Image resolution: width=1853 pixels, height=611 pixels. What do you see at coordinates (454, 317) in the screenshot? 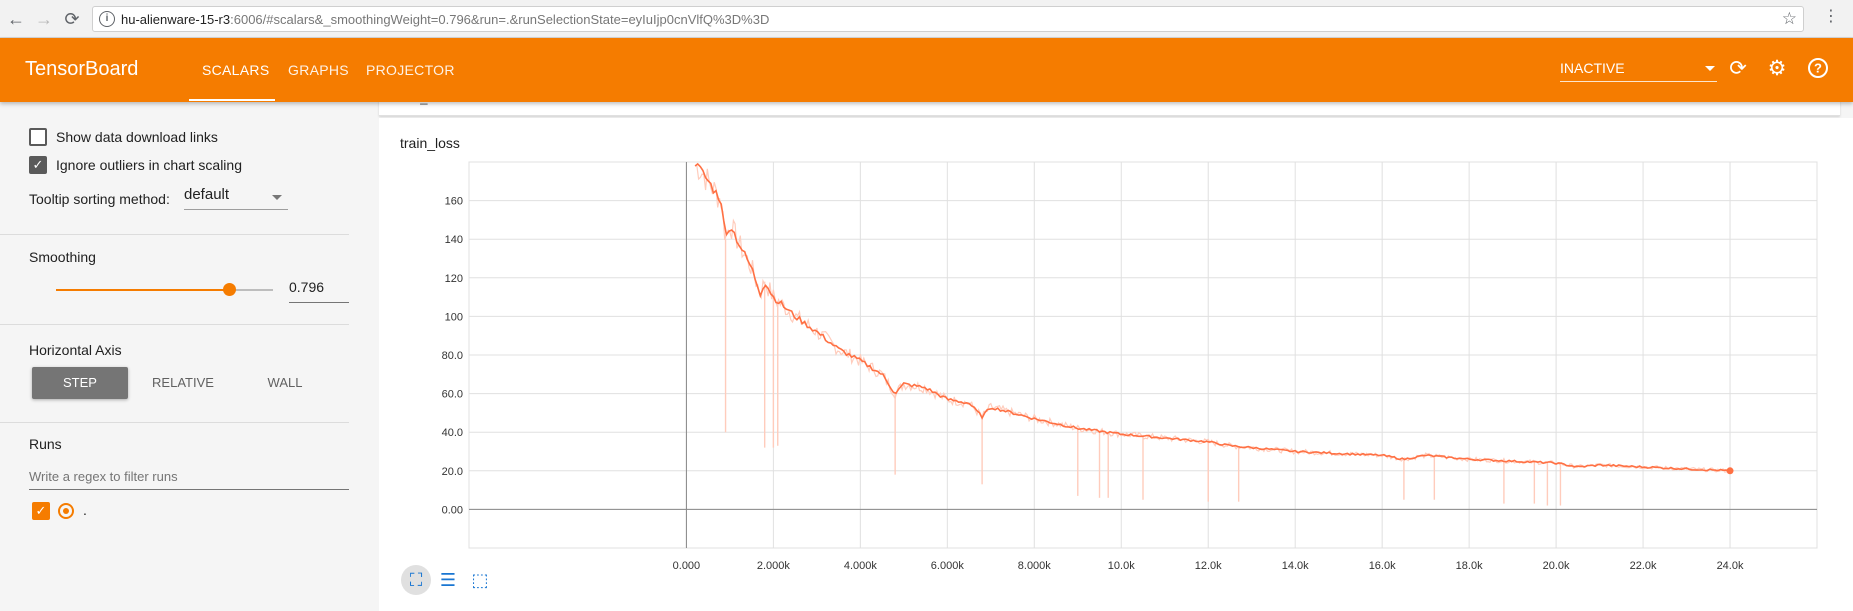
I see `y-tick-label: 100` at bounding box center [454, 317].